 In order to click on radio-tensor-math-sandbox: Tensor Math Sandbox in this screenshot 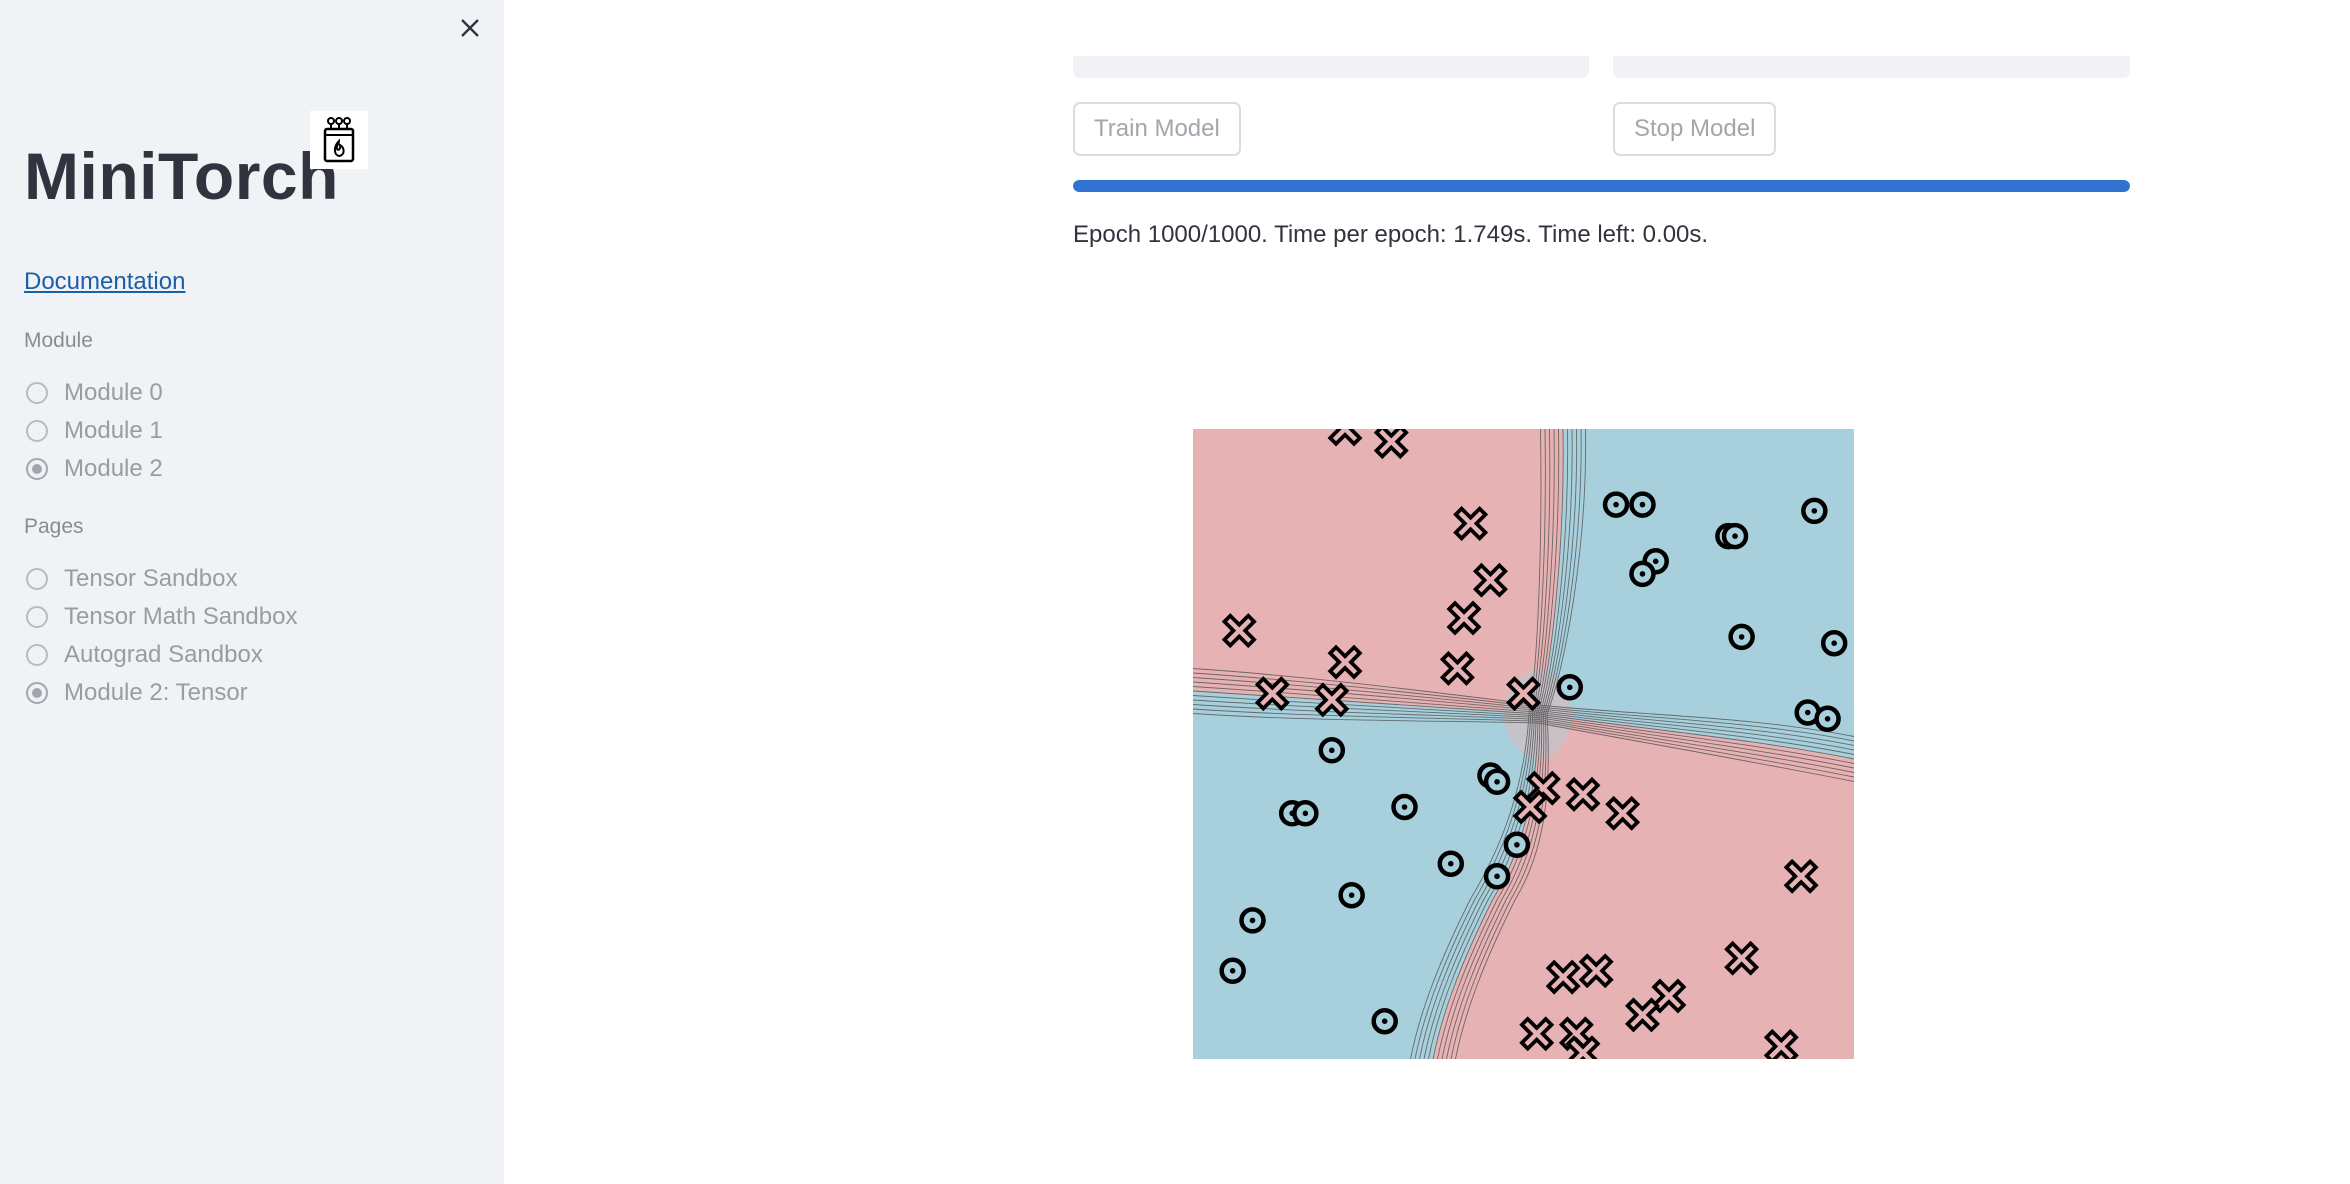, I will do `click(161, 617)`.